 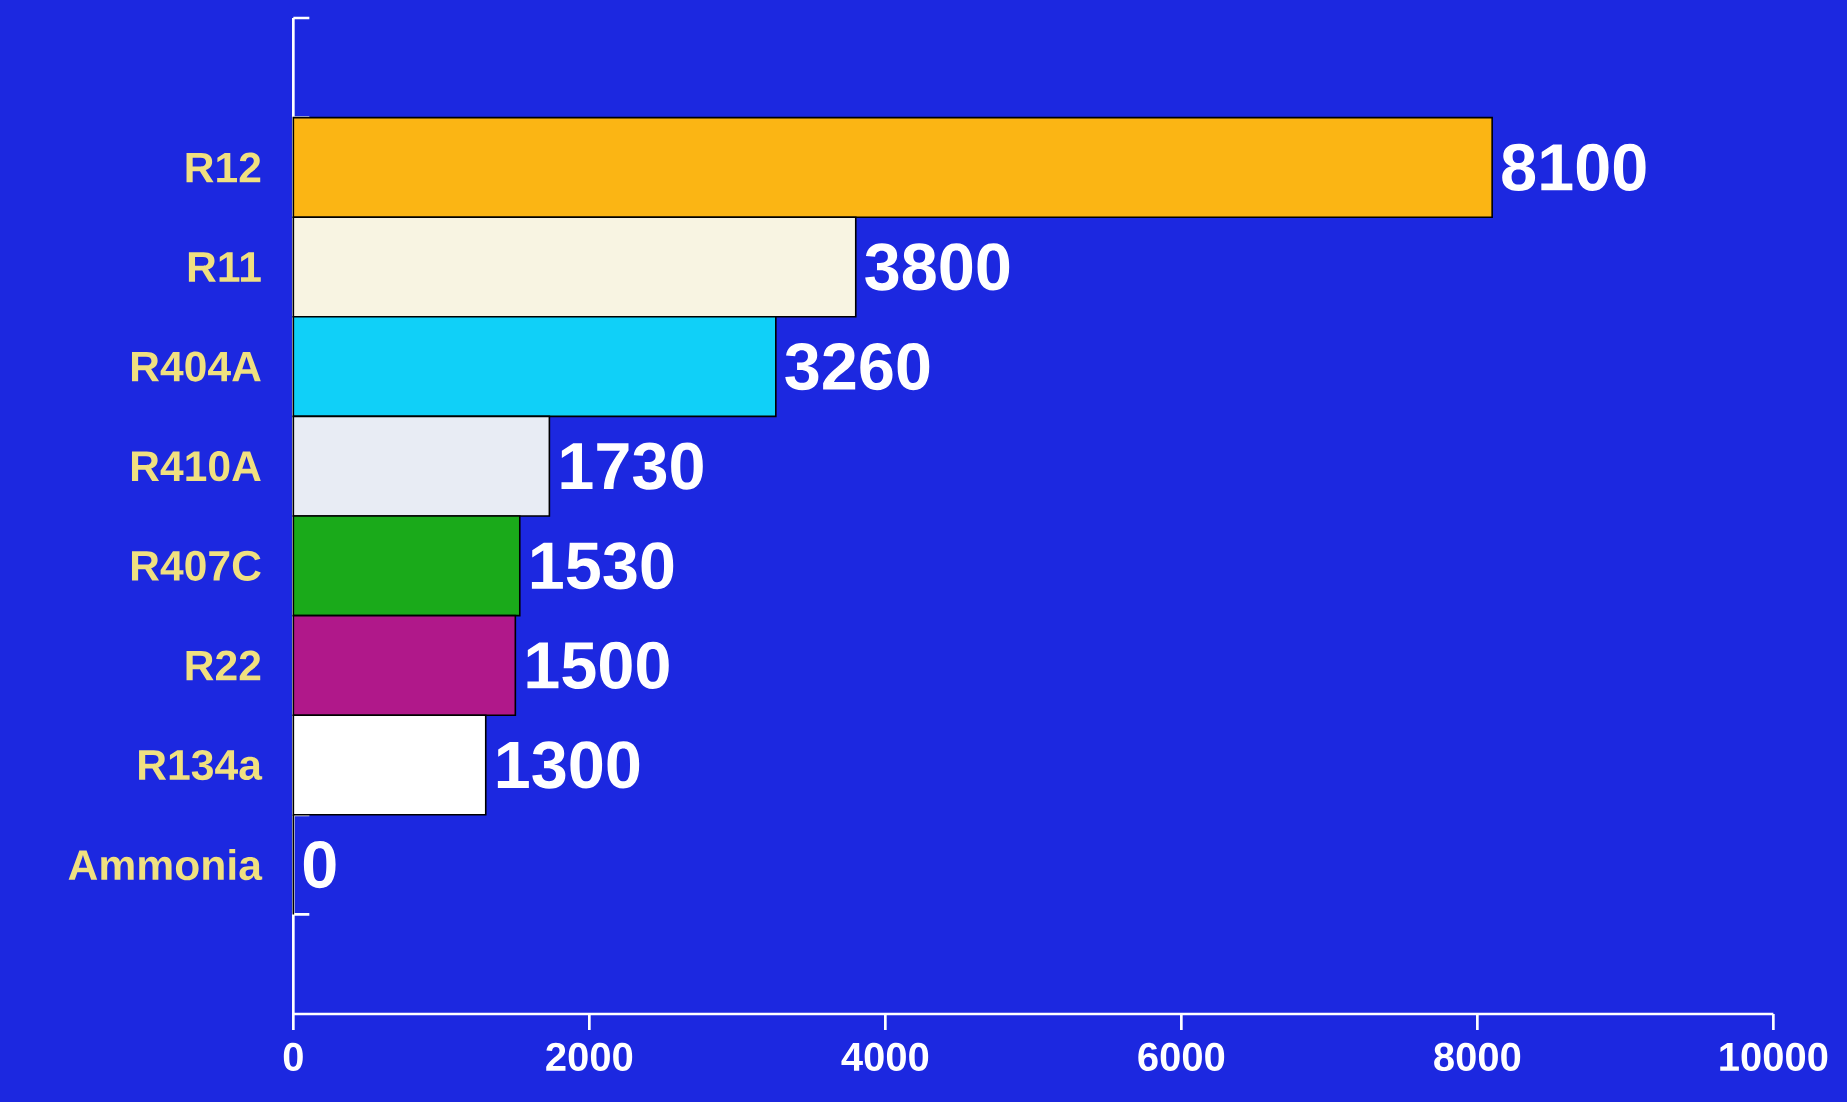 I want to click on x-tick-label: 8000, so click(x=1477, y=1057).